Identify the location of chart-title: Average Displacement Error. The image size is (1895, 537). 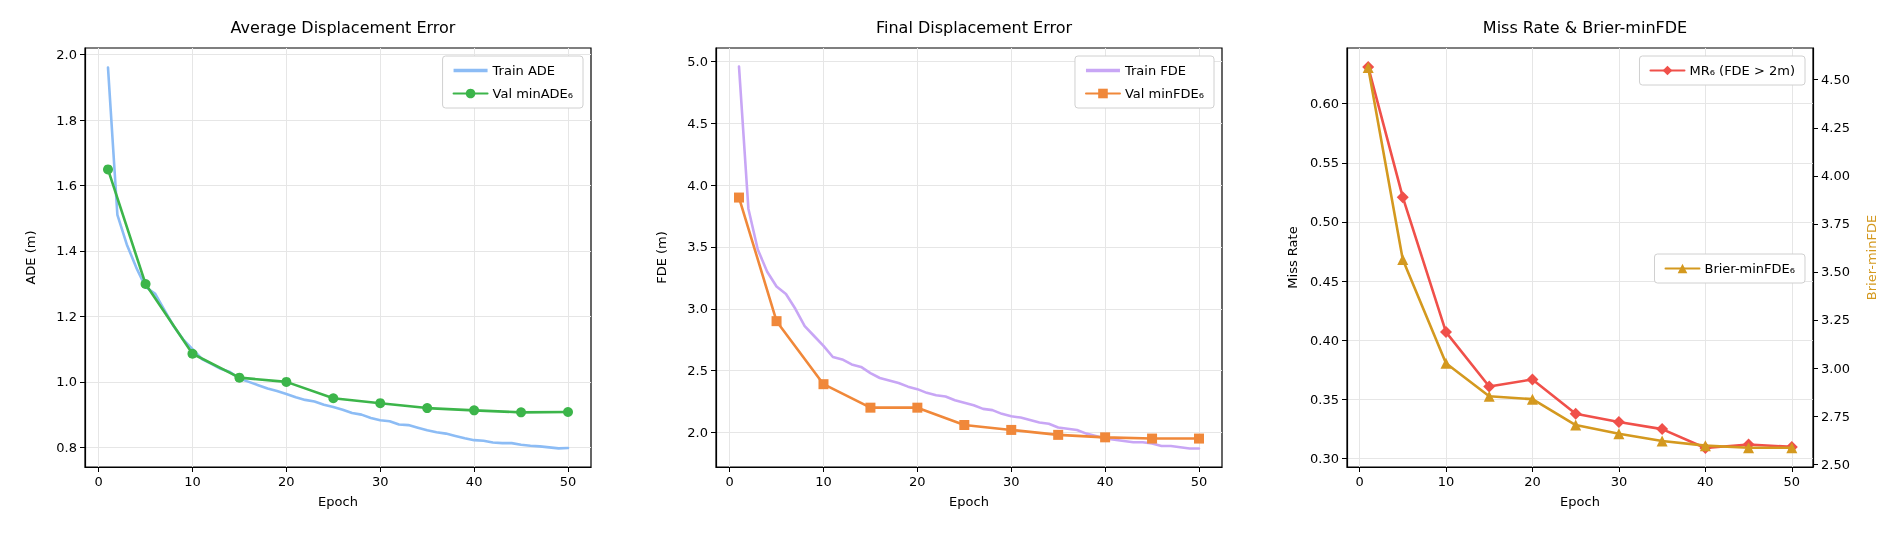
(343, 27).